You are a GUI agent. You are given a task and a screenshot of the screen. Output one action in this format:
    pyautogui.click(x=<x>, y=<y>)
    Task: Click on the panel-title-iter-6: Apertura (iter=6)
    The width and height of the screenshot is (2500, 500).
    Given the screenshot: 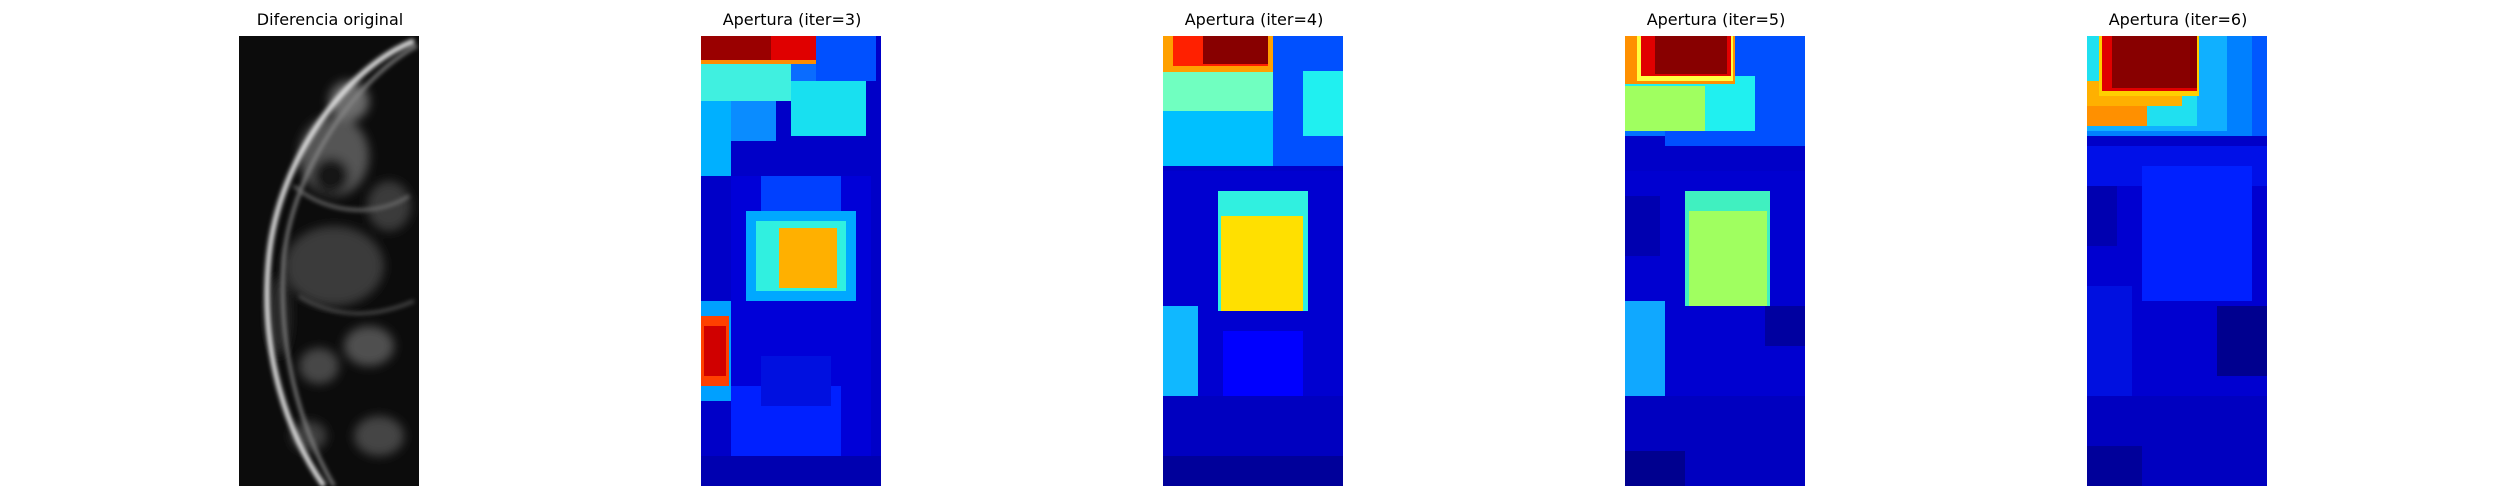 What is the action you would take?
    pyautogui.click(x=2178, y=19)
    